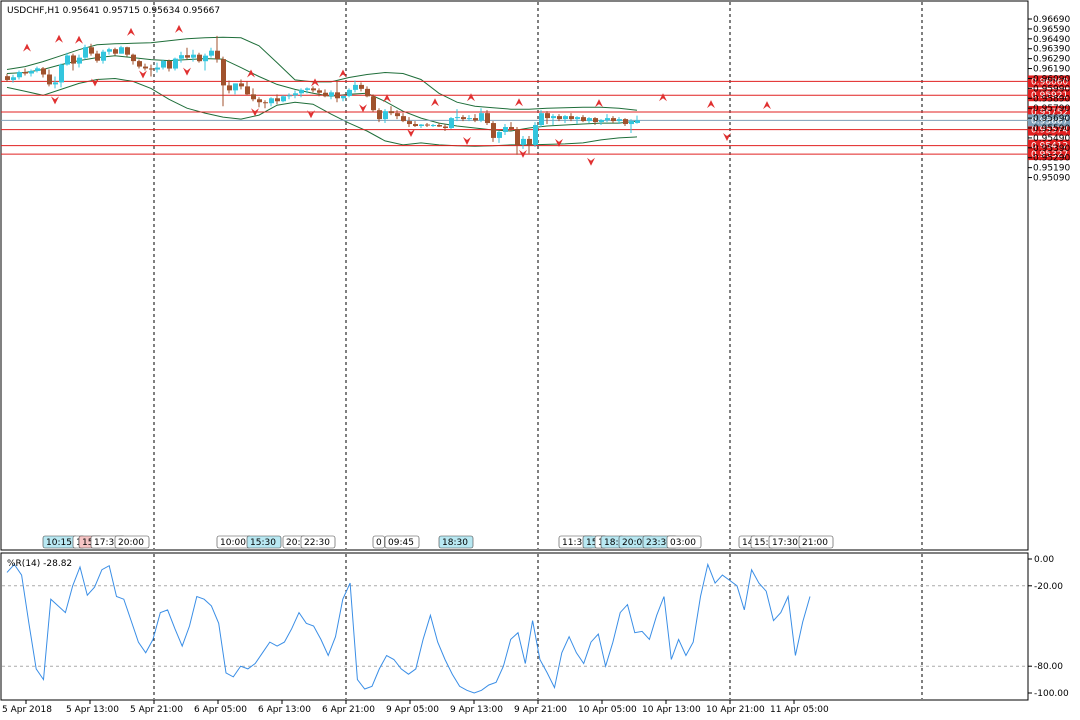  What do you see at coordinates (671, 710) in the screenshot?
I see `time-tick-label: 10 Apr 13:00` at bounding box center [671, 710].